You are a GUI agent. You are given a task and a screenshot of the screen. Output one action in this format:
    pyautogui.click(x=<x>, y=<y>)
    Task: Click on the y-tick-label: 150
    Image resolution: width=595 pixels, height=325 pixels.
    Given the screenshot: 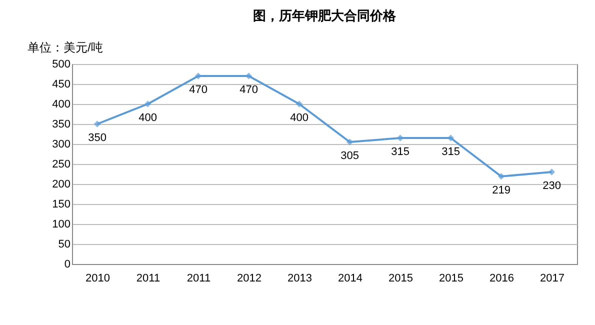 What is the action you would take?
    pyautogui.click(x=61, y=204)
    